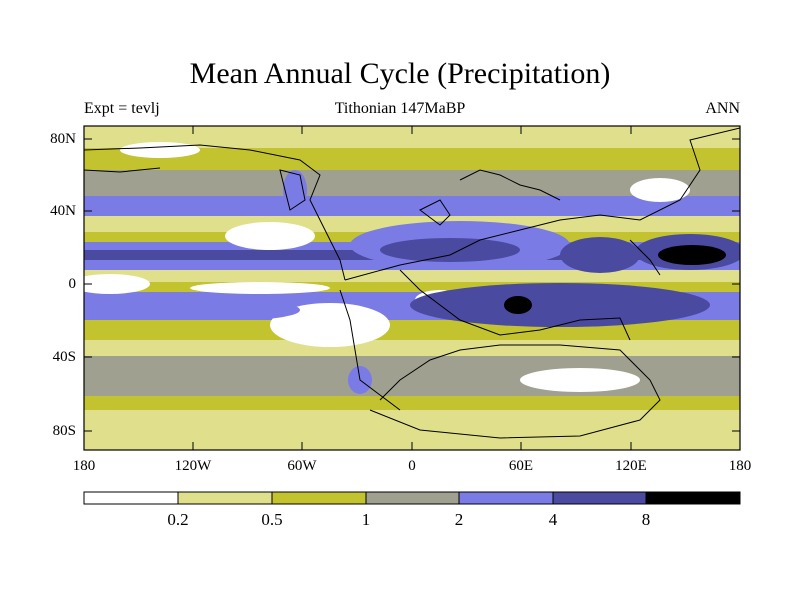  What do you see at coordinates (63, 211) in the screenshot?
I see `y-tick-40n: 40N` at bounding box center [63, 211].